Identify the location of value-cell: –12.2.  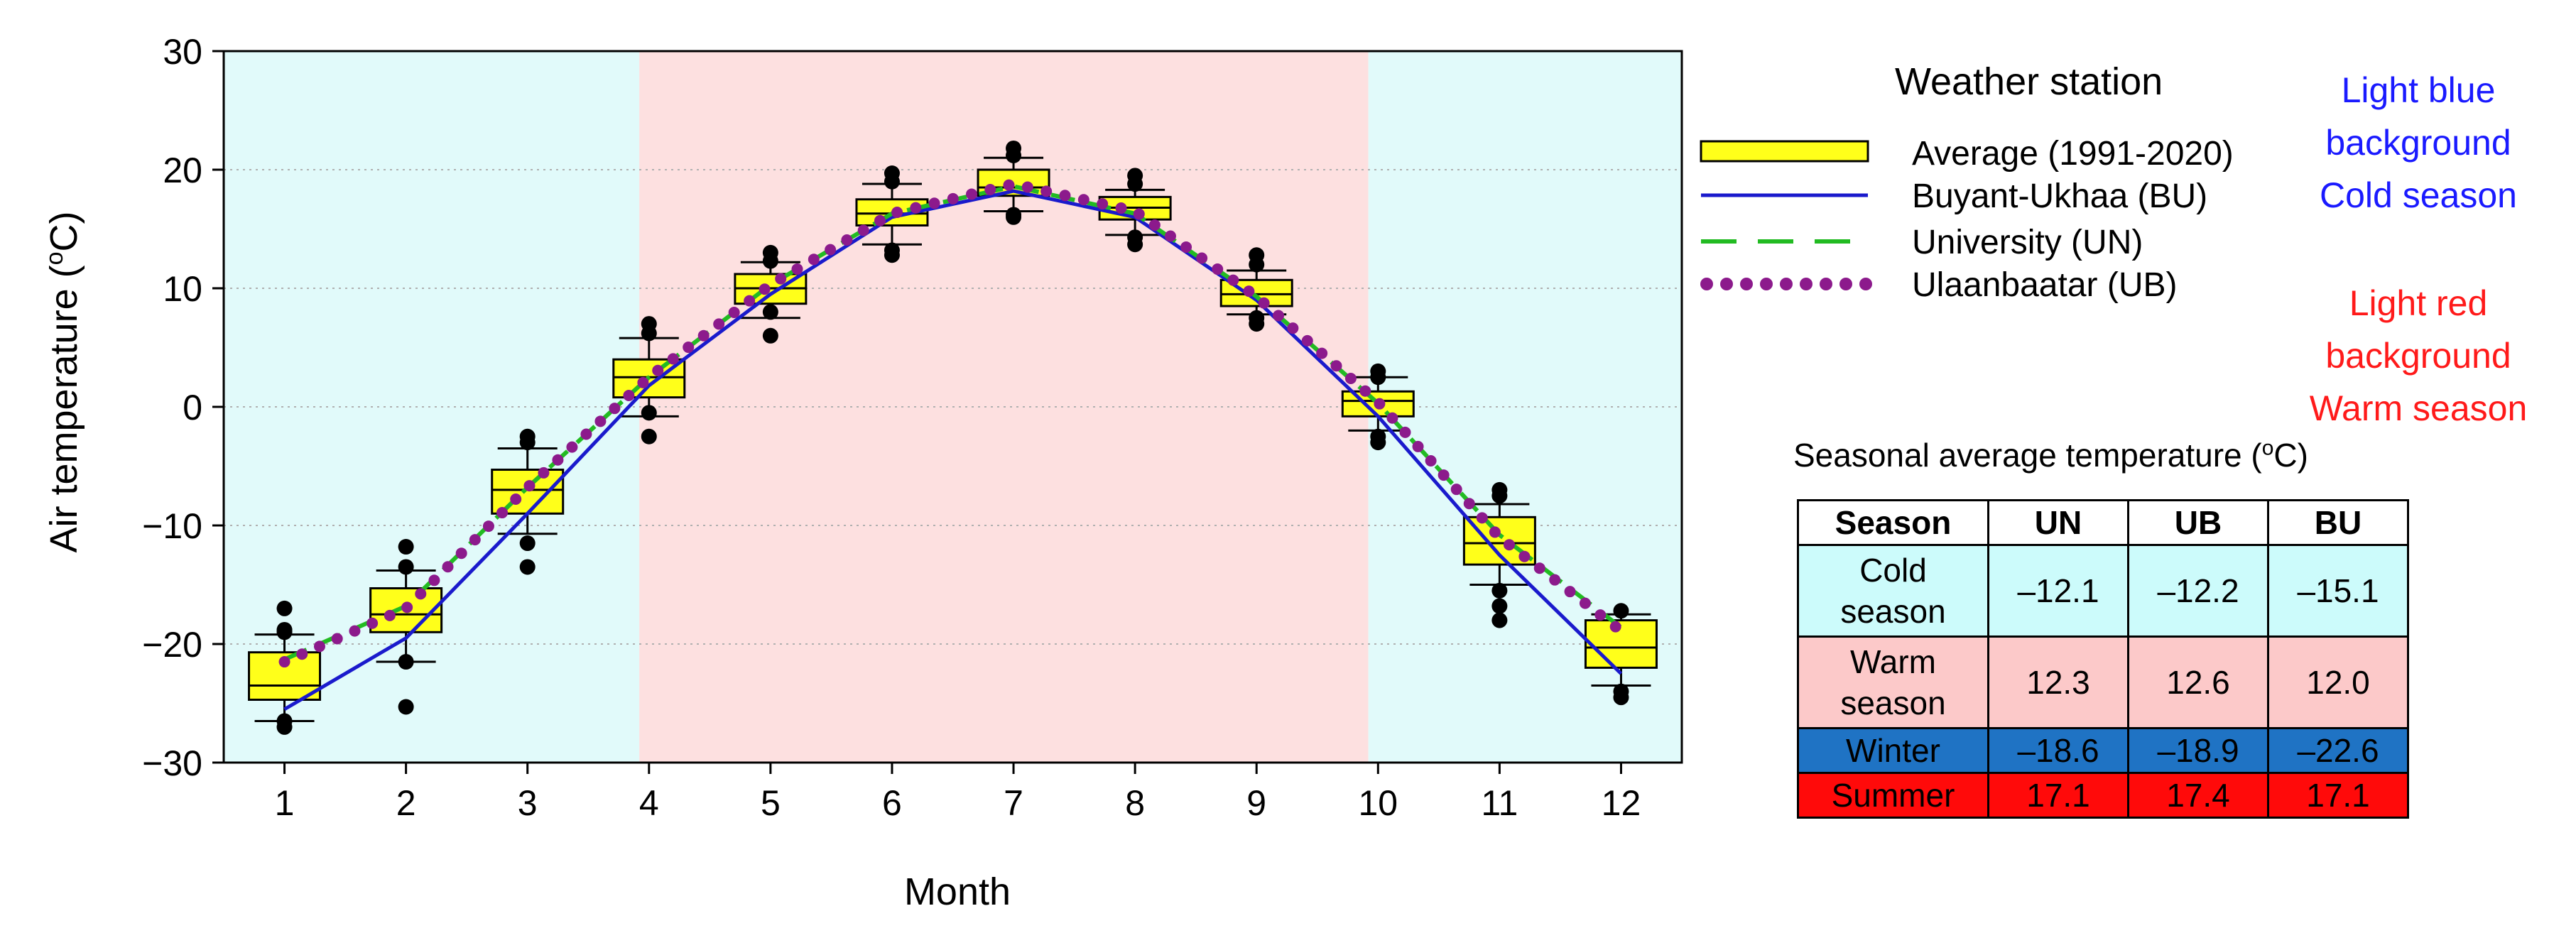
(2198, 591).